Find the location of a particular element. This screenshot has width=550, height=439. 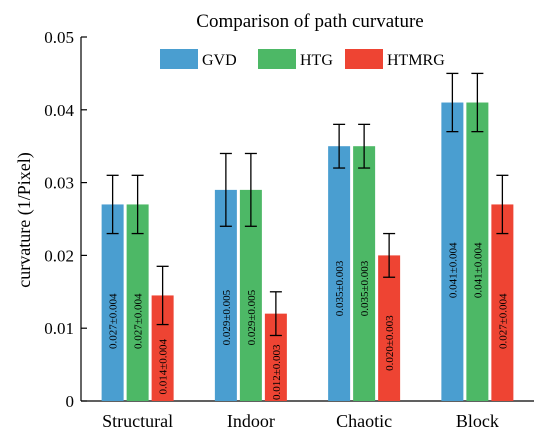

bar-value-label: 0.020±0.003 is located at coordinates (390, 343).